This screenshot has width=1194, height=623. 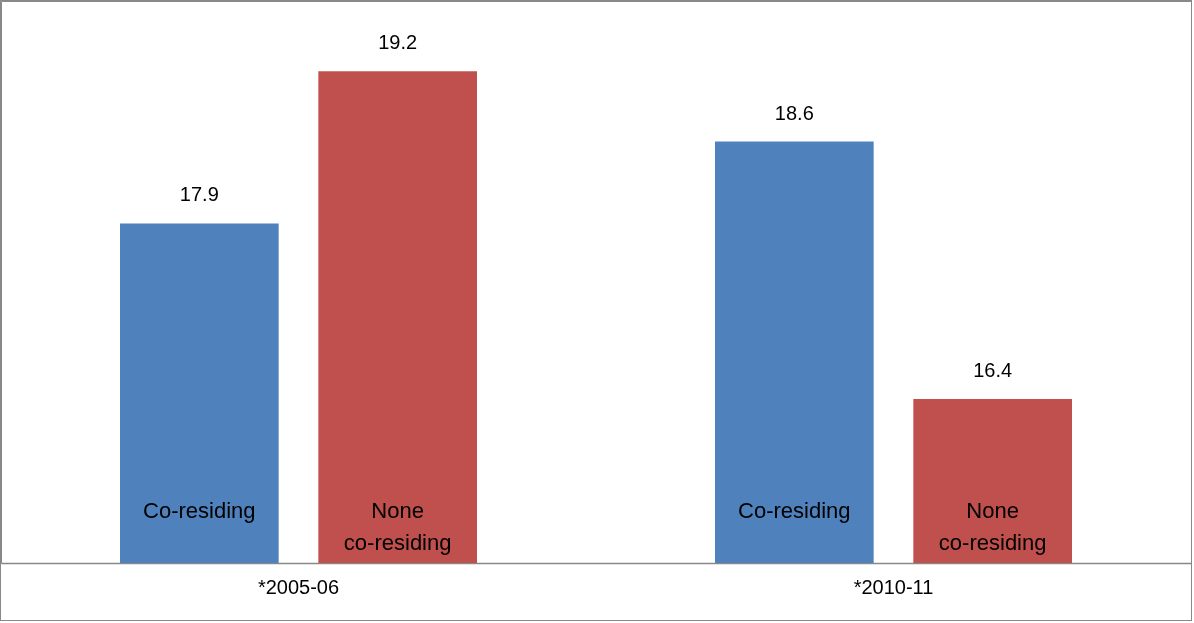 I want to click on x-tick-label: *2005-06, so click(x=298, y=586).